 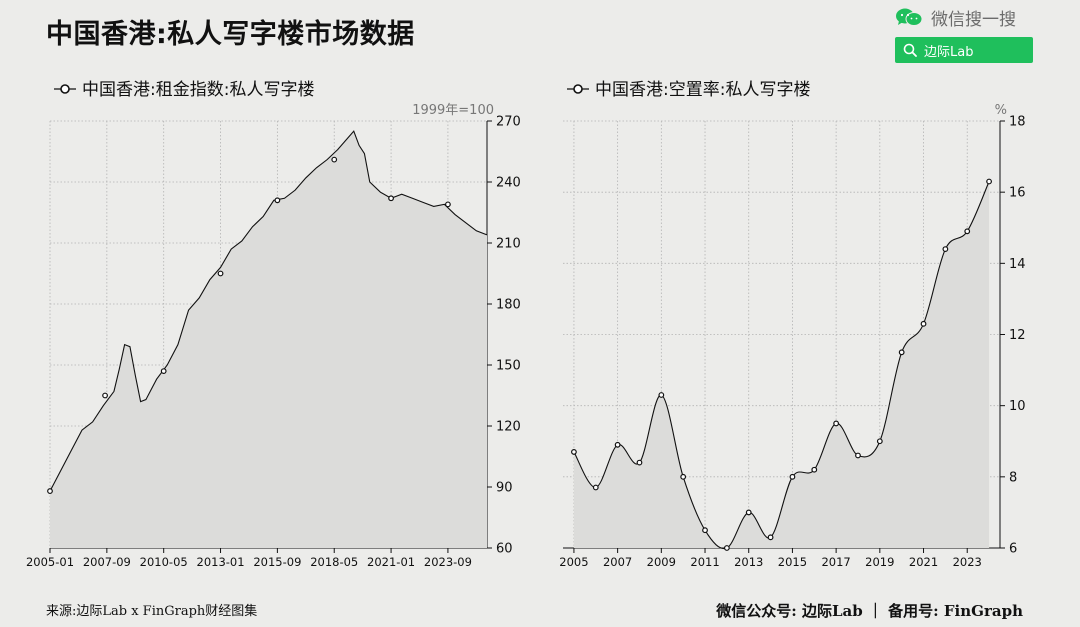 What do you see at coordinates (230, 34) in the screenshot?
I see `page-title: 中国香港:私人写字楼市场数据` at bounding box center [230, 34].